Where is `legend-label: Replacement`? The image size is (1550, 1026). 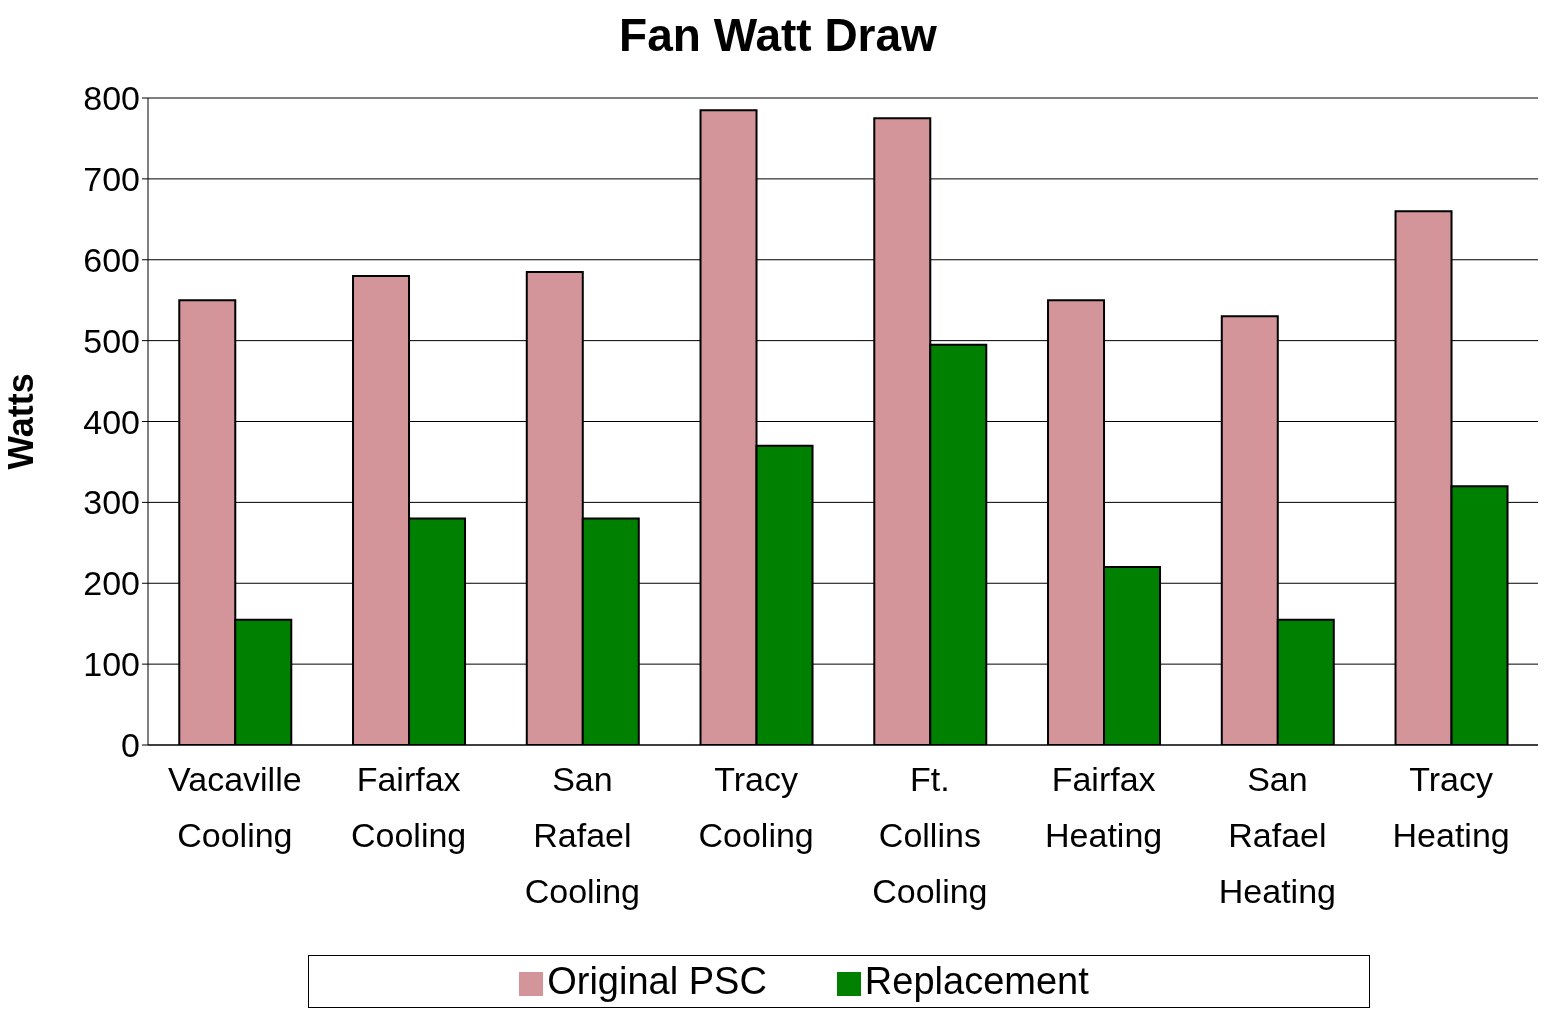 legend-label: Replacement is located at coordinates (976, 981).